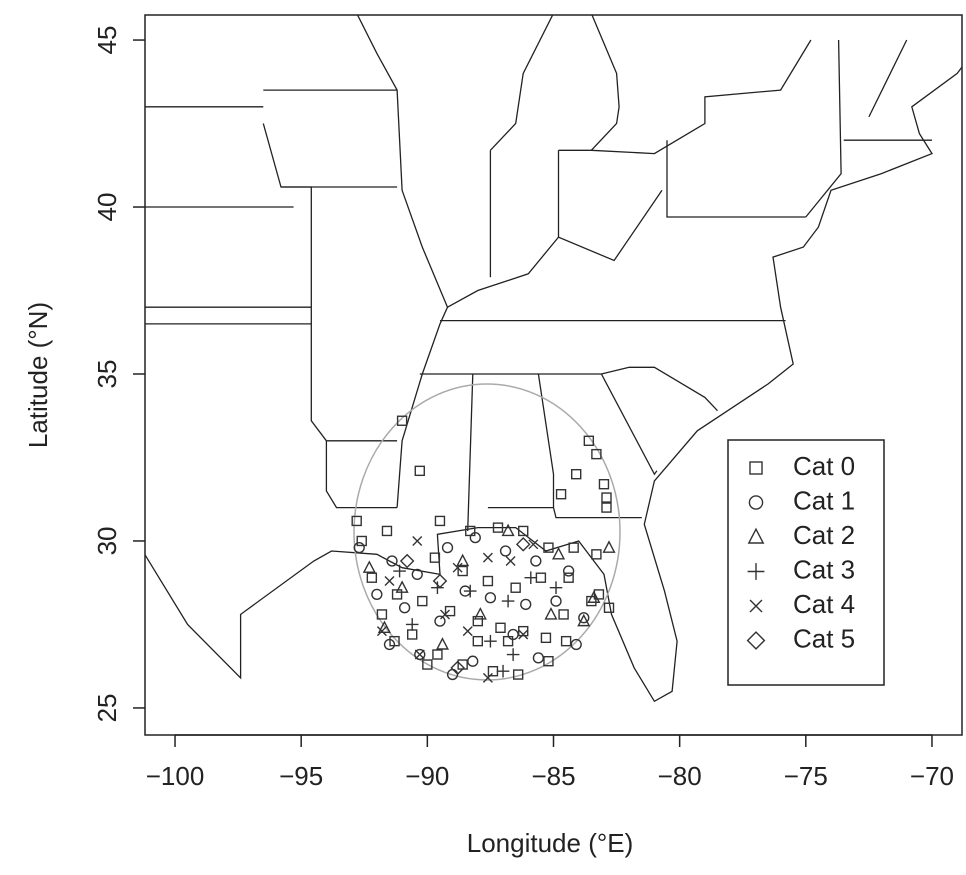  What do you see at coordinates (932, 776) in the screenshot?
I see `x-tick-label: −70` at bounding box center [932, 776].